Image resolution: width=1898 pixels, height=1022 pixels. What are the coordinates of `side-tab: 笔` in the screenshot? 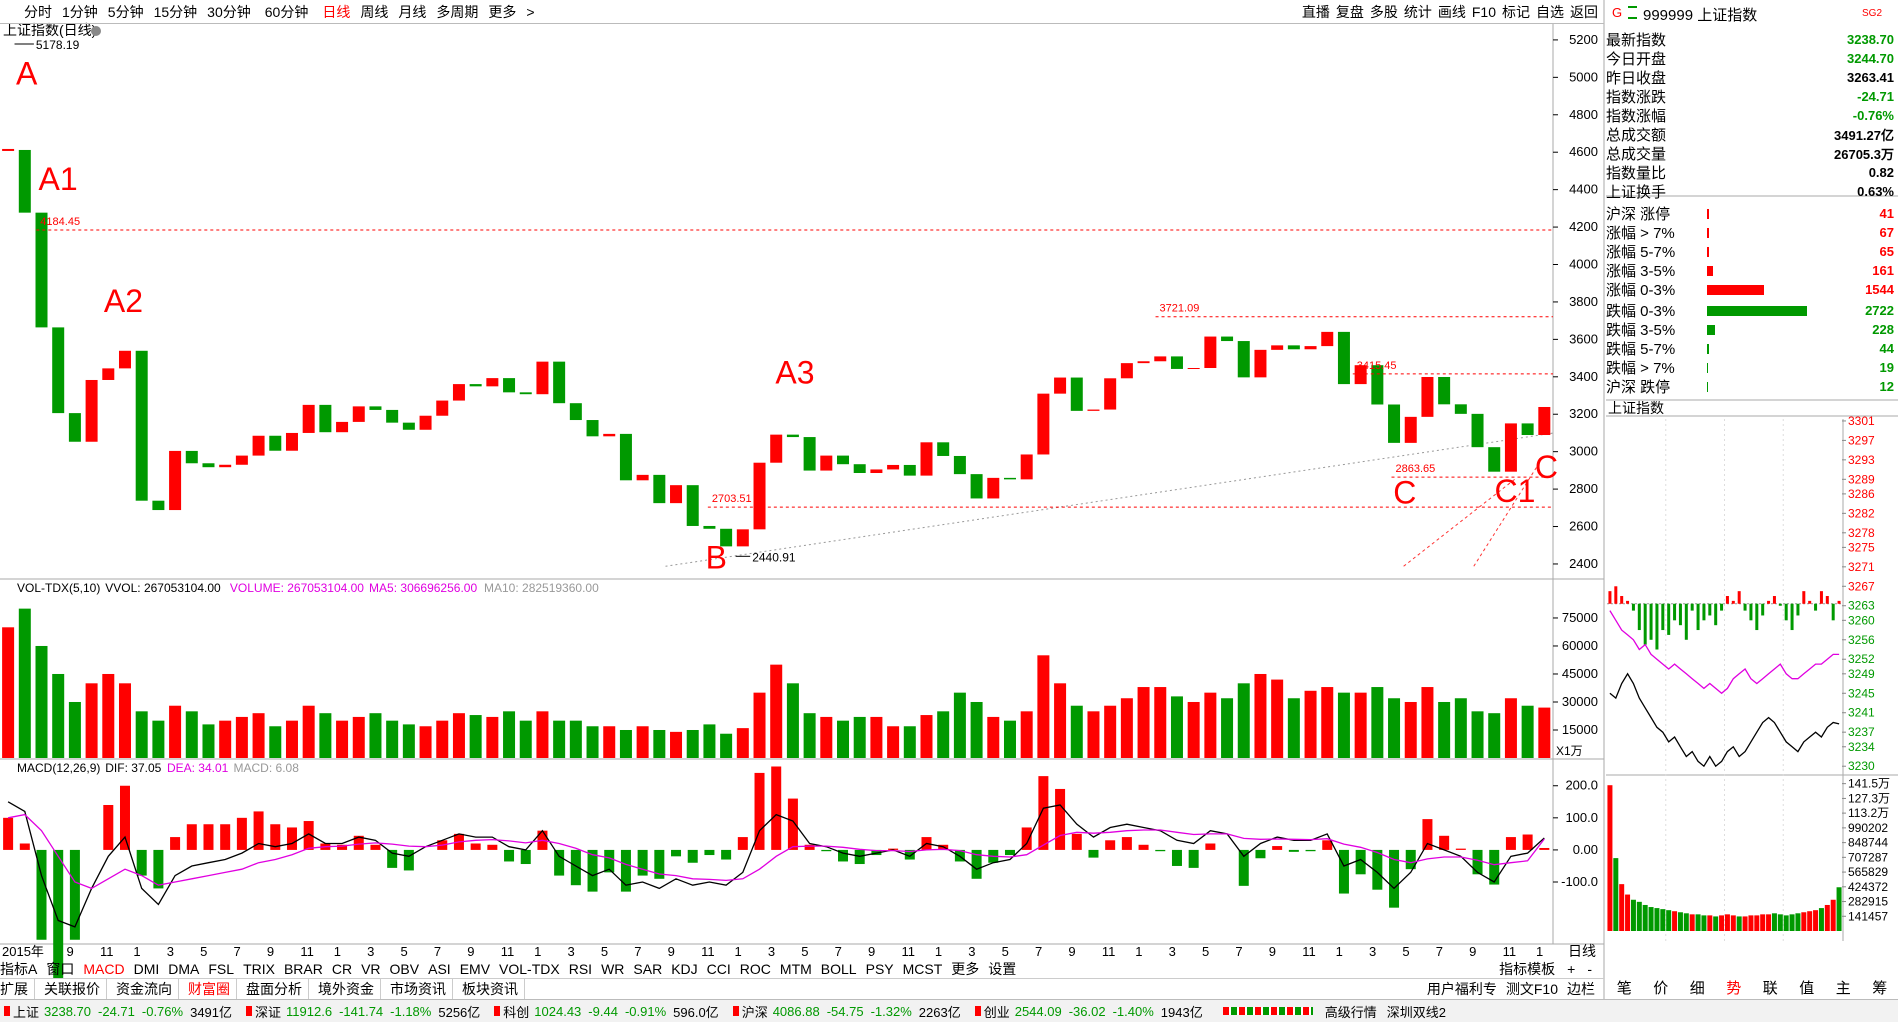 It's located at (1624, 987).